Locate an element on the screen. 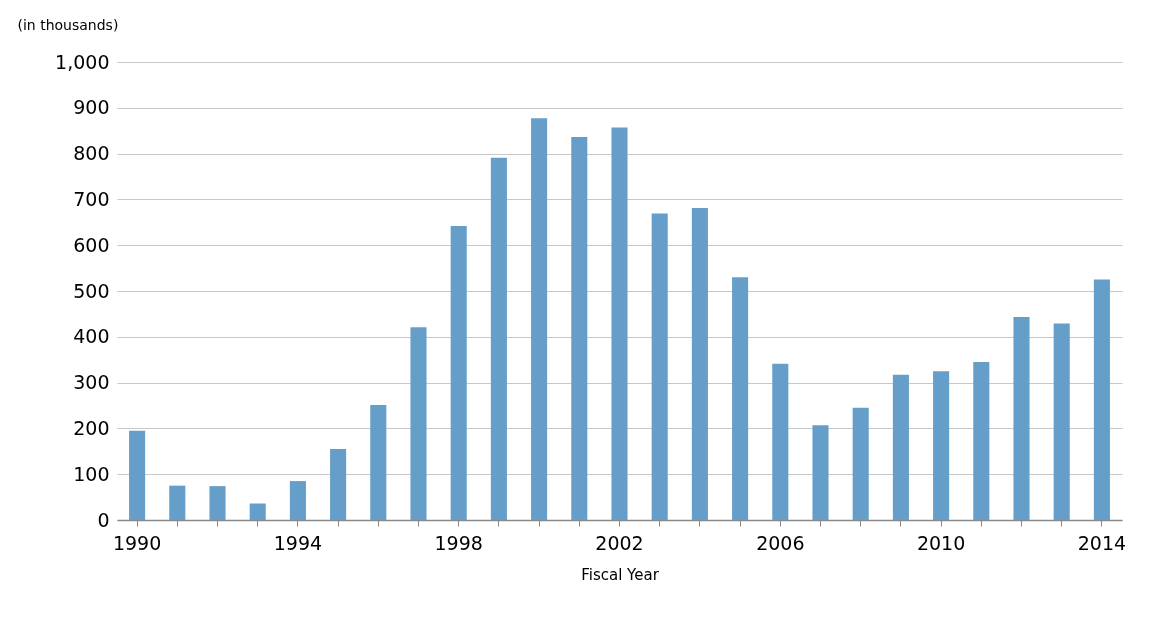  y-tick-label: 300 is located at coordinates (91, 382).